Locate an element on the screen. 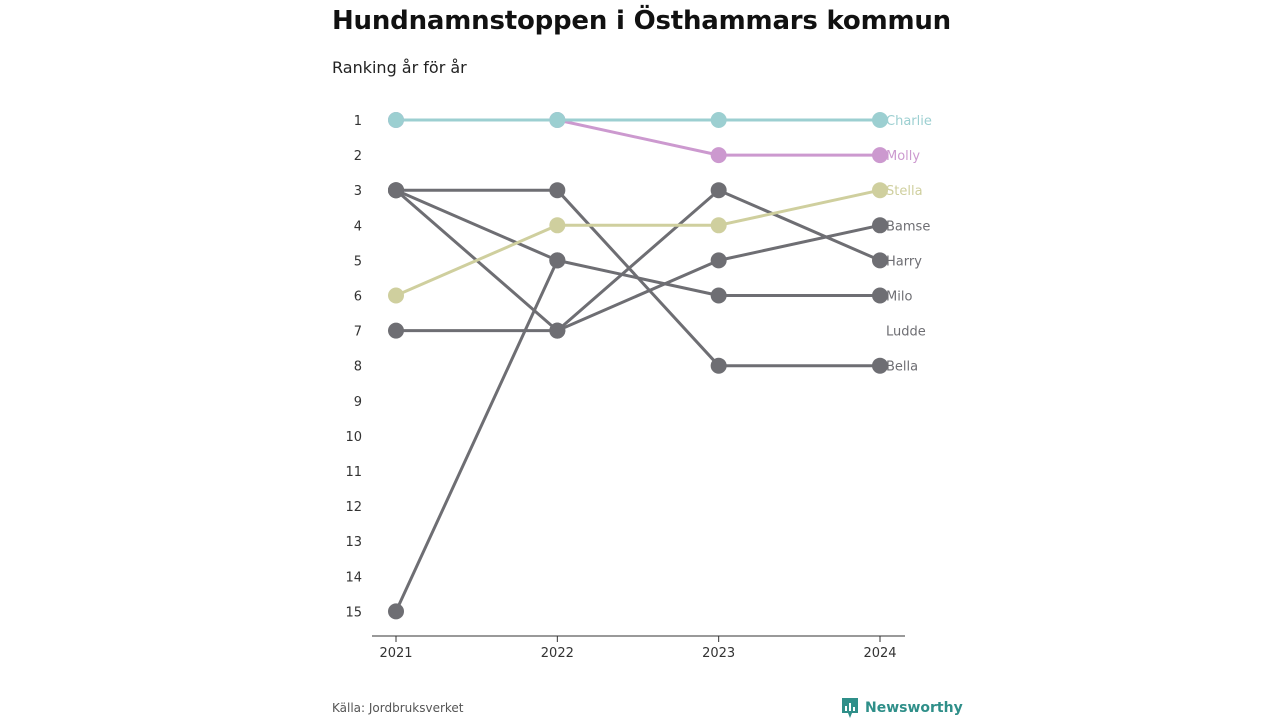 This screenshot has width=1280, height=720. y-tick-label: 13 is located at coordinates (353, 542).